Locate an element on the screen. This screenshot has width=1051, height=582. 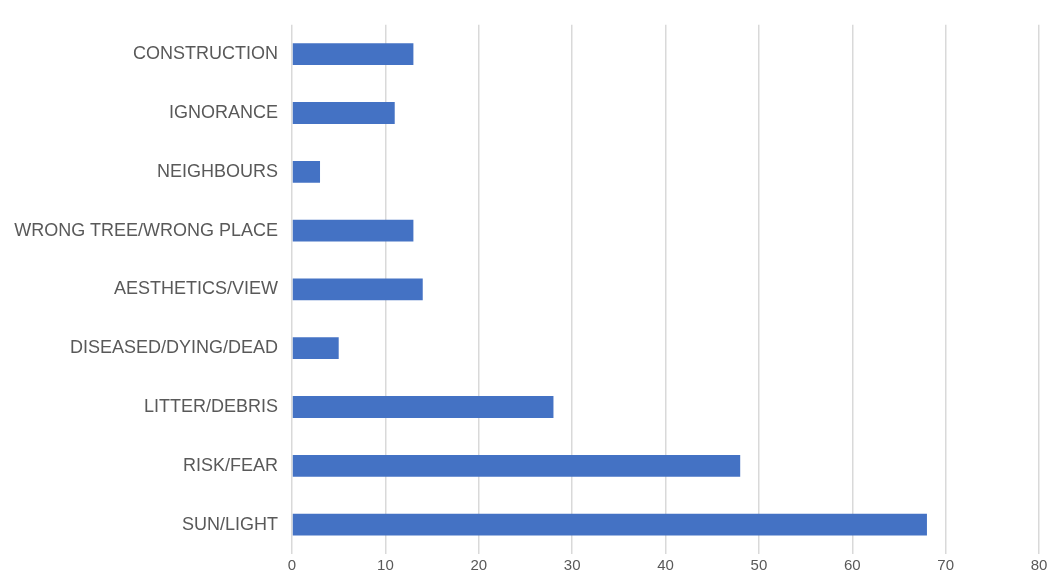
x-tick-label: 20 is located at coordinates (479, 565).